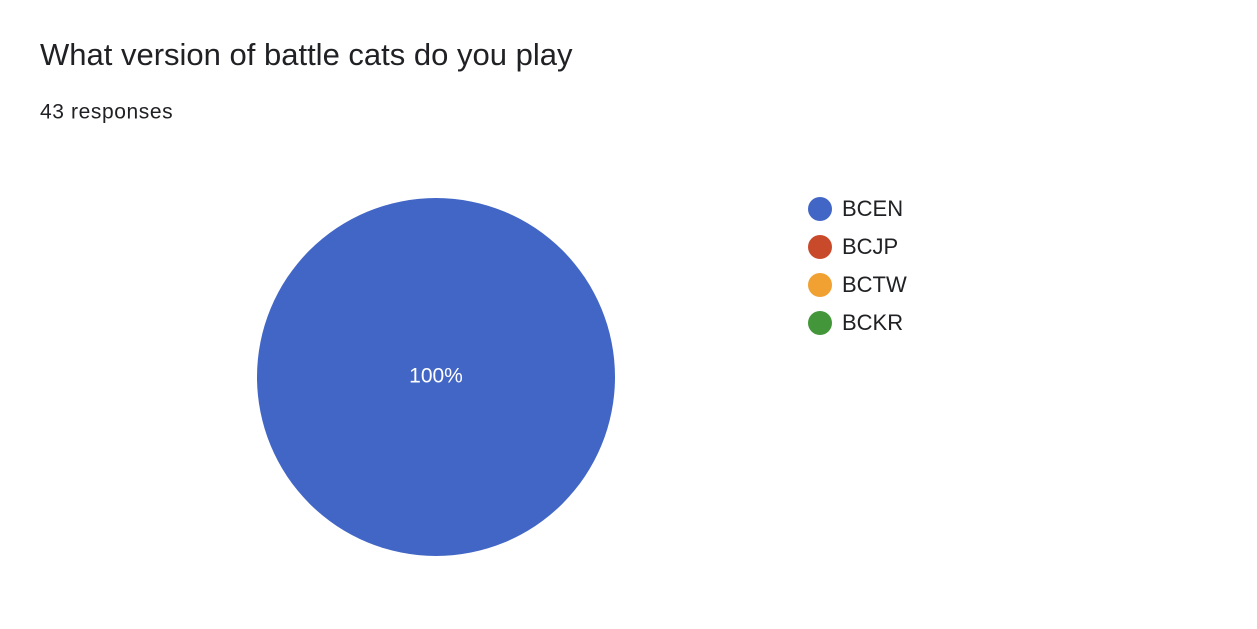 The image size is (1257, 629). What do you see at coordinates (872, 322) in the screenshot?
I see `legend-label: BCKR` at bounding box center [872, 322].